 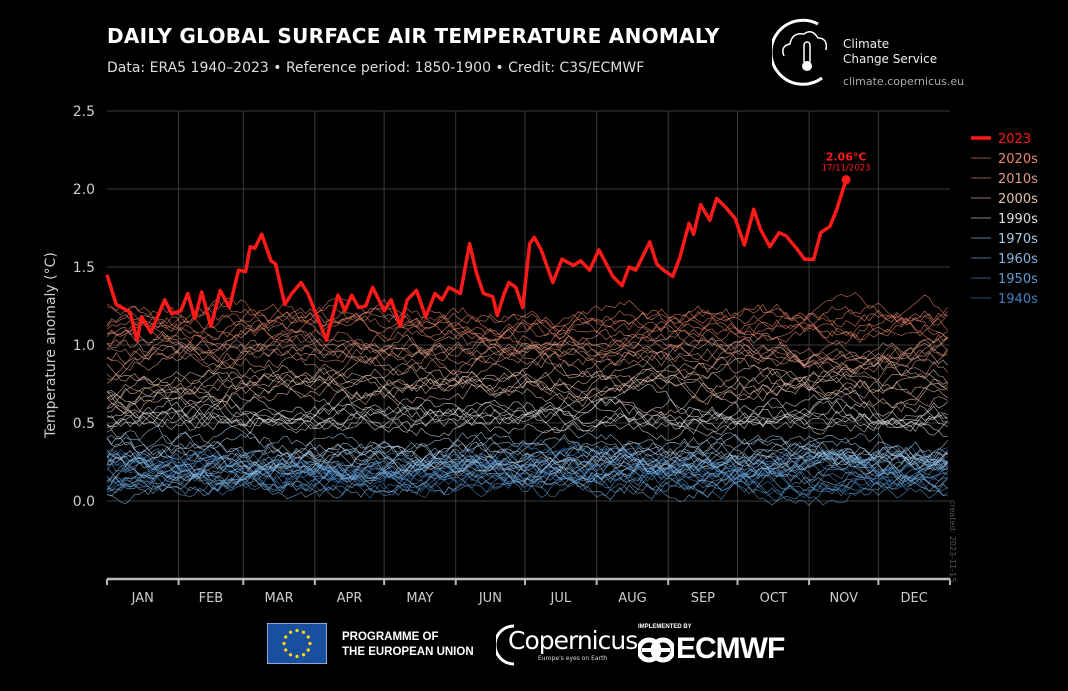 What do you see at coordinates (297, 643) in the screenshot?
I see `eu-flag-icon` at bounding box center [297, 643].